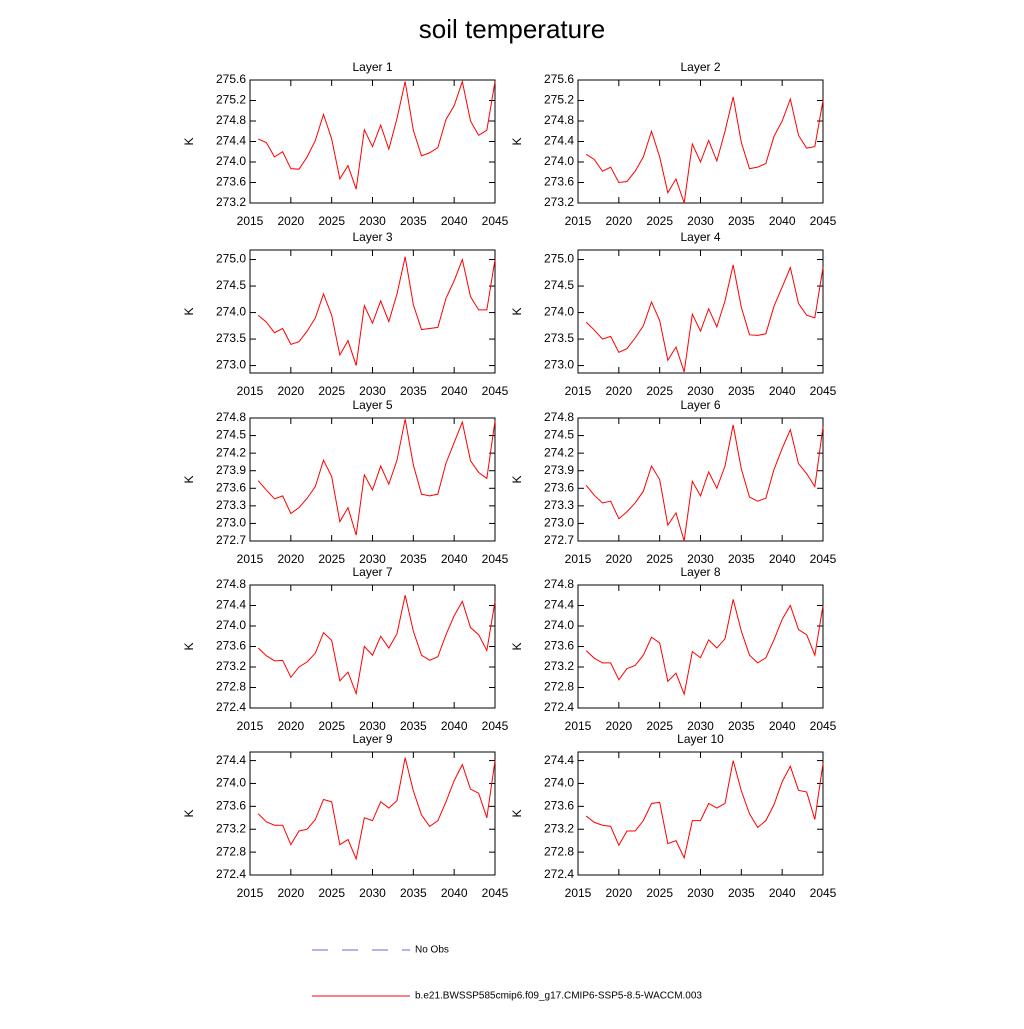 This screenshot has width=1024, height=1029. Describe the element at coordinates (372, 67) in the screenshot. I see `panel-title: Layer 1` at that location.